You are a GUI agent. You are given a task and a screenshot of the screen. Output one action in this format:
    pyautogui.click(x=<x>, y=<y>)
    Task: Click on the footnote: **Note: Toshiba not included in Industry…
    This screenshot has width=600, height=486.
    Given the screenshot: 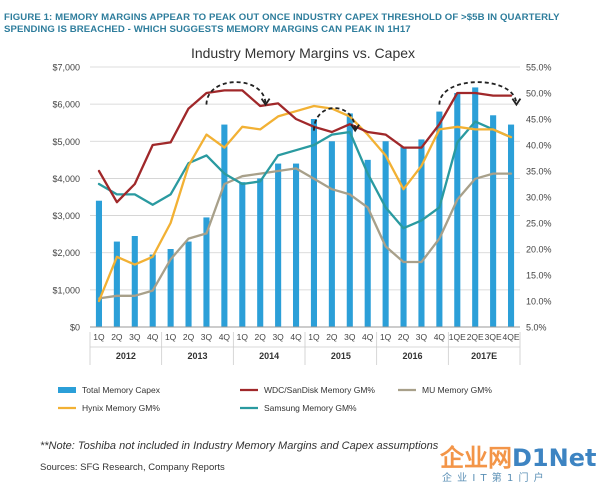 What is the action you would take?
    pyautogui.click(x=239, y=446)
    